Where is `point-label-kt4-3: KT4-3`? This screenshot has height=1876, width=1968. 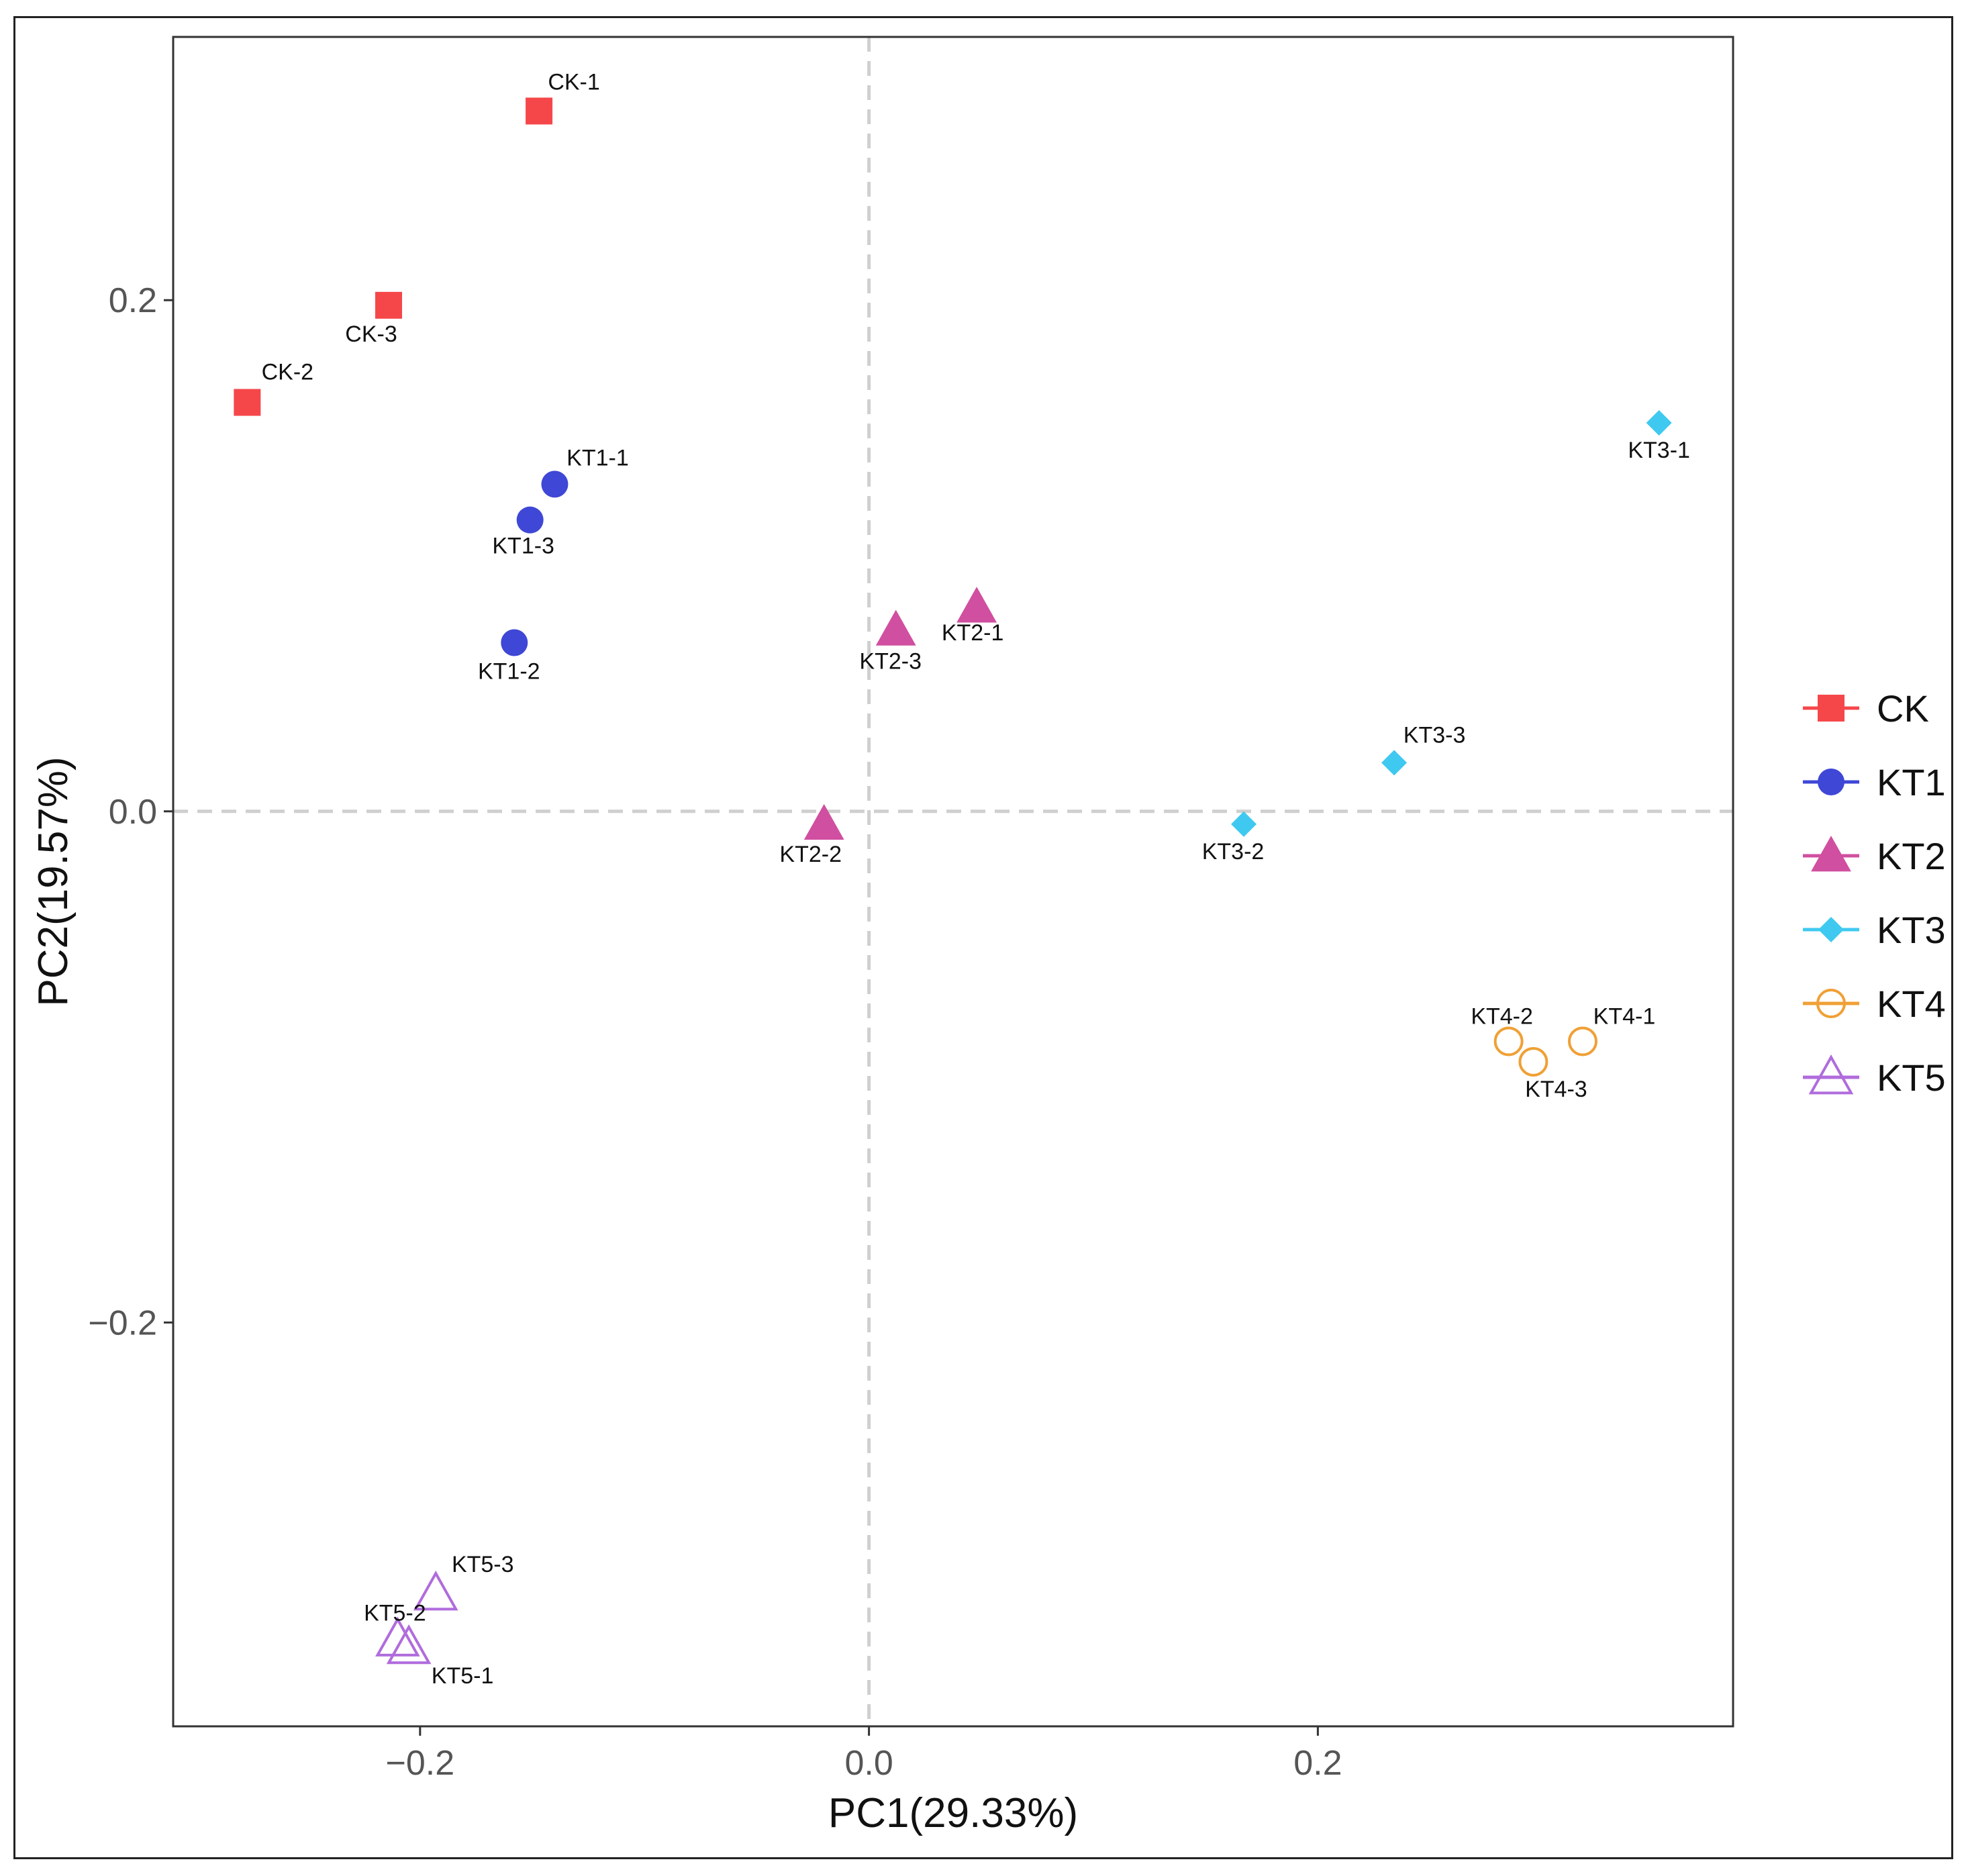 point-label-kt4-3: KT4-3 is located at coordinates (1556, 1089).